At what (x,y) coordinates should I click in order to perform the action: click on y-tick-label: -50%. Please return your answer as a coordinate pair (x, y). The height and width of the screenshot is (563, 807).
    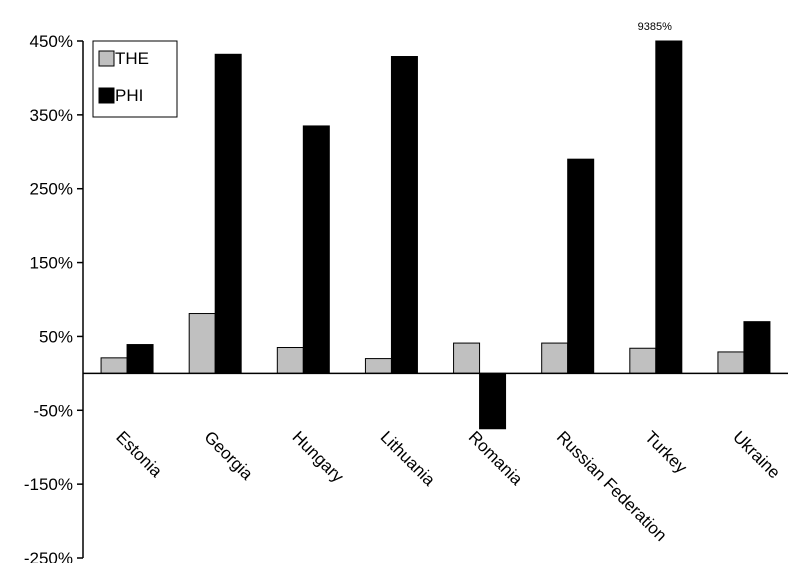
    Looking at the image, I should click on (53, 410).